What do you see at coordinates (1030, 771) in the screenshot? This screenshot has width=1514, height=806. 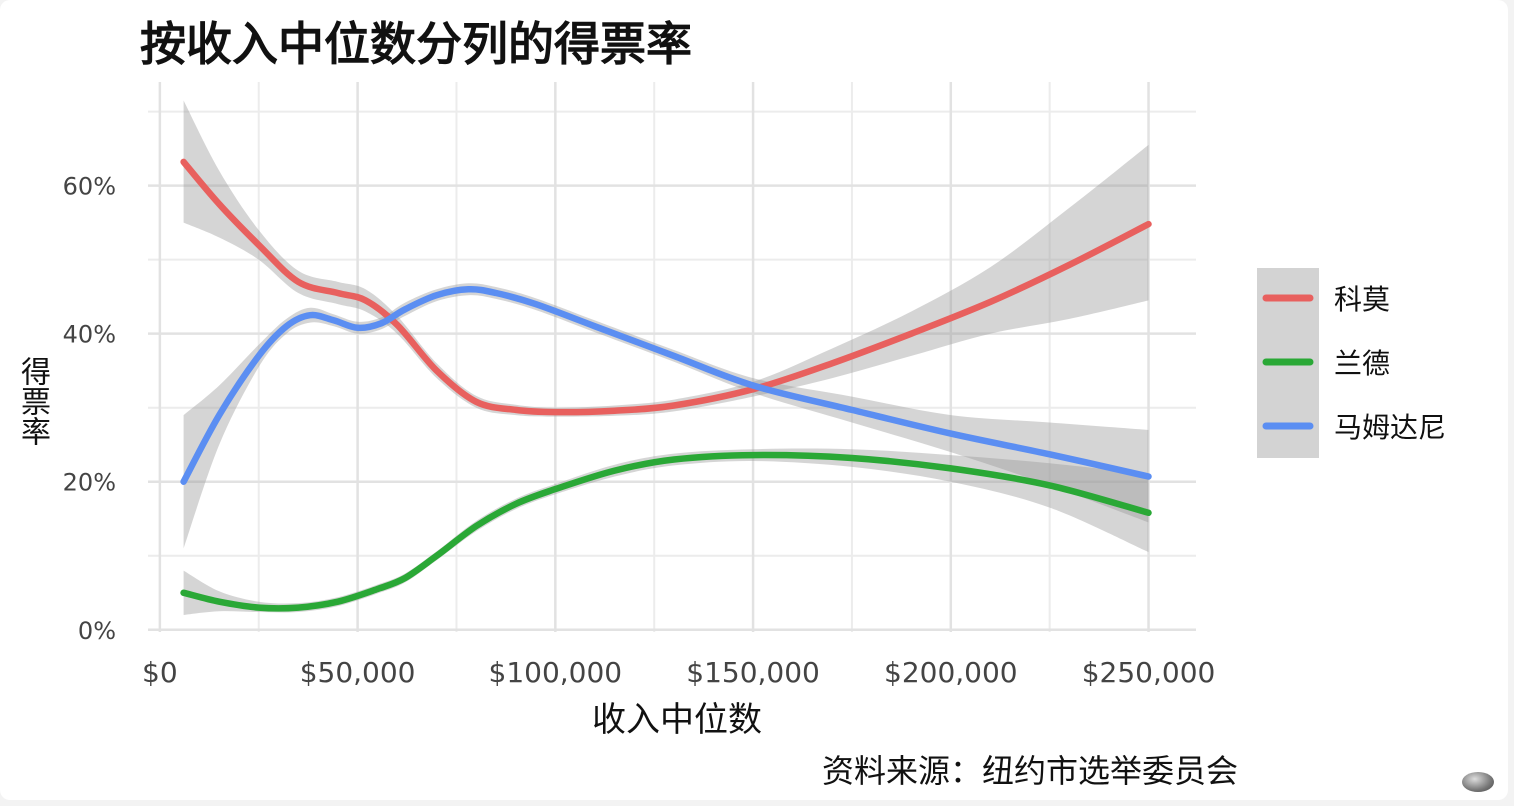 I see `source-note: 资料来源：纽约市选举委员会` at bounding box center [1030, 771].